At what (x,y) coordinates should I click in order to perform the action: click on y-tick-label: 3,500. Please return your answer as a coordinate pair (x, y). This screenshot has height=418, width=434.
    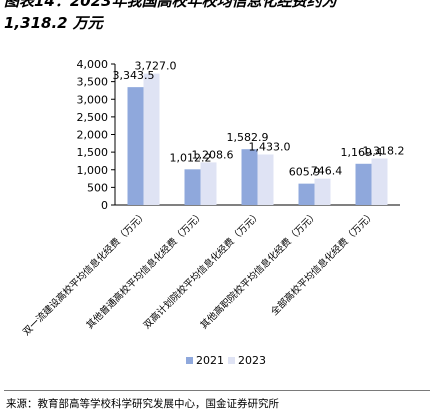
    Looking at the image, I should click on (93, 82).